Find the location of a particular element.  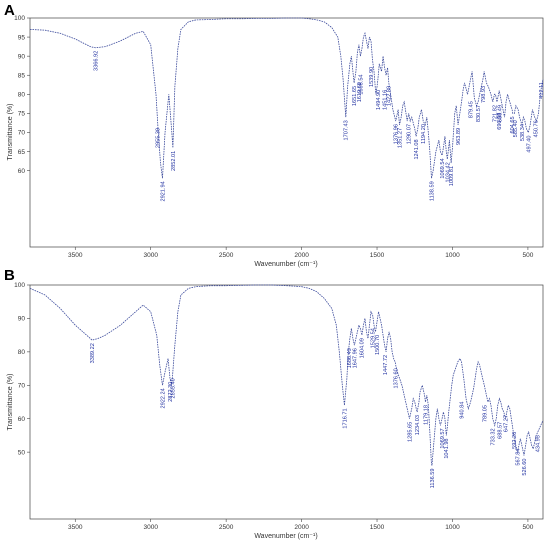

peak-label: 1069.57 is located at coordinates (443, 438).